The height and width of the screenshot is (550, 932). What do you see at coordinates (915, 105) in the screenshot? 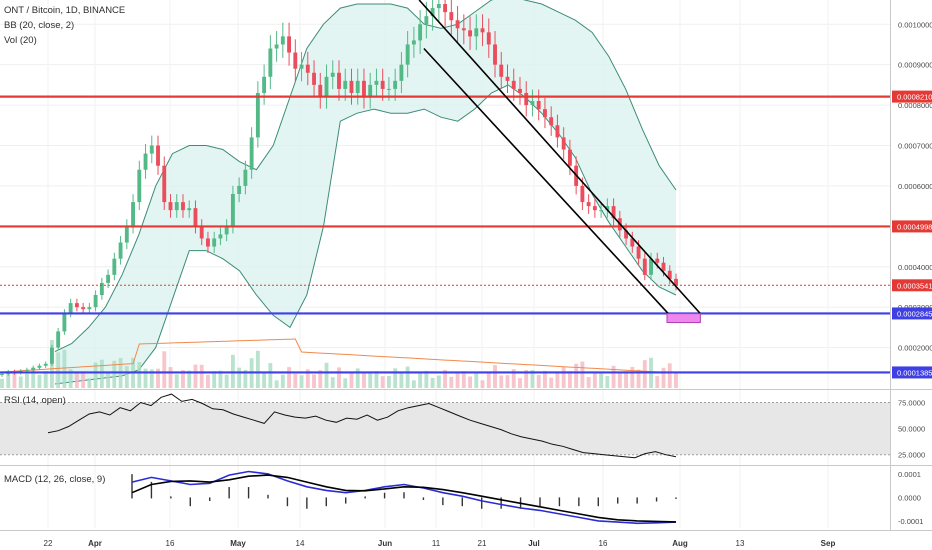
I see `price-tick-label: 0.0008000` at bounding box center [915, 105].